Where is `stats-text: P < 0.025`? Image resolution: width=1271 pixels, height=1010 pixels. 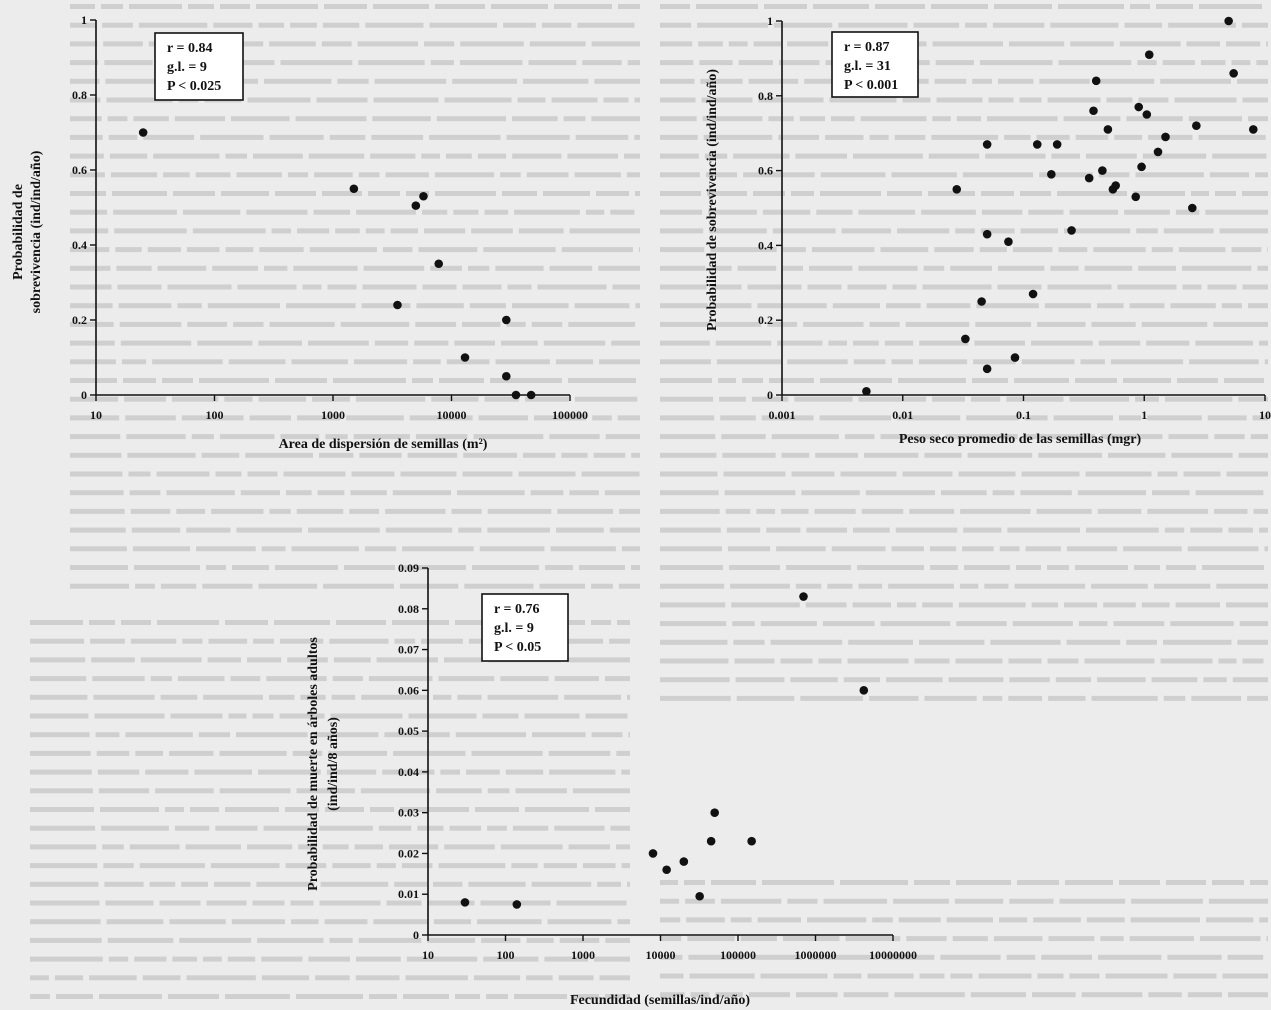 stats-text: P < 0.025 is located at coordinates (194, 86).